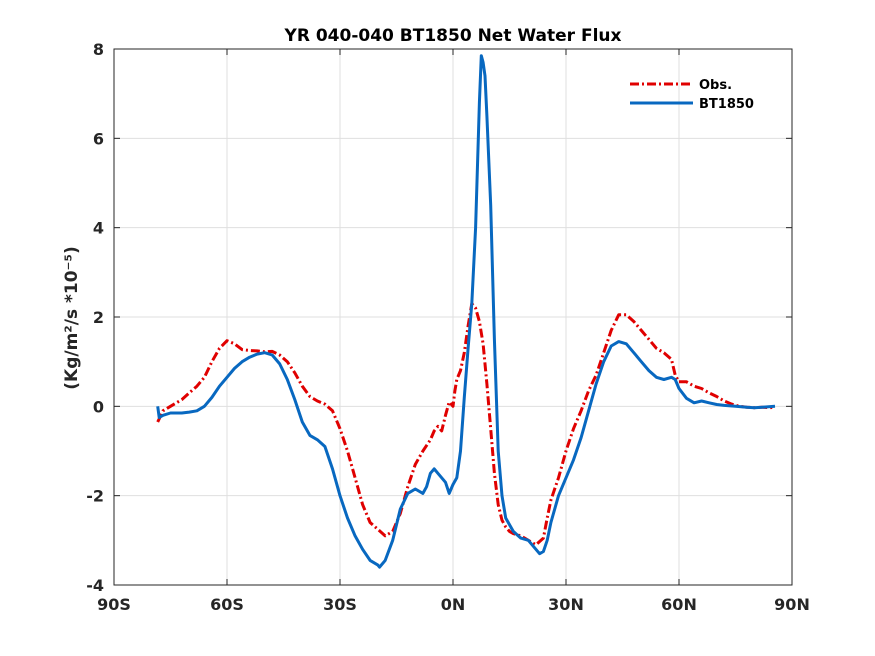 The width and height of the screenshot is (875, 656). What do you see at coordinates (98, 228) in the screenshot?
I see `y-tick-label: 4` at bounding box center [98, 228].